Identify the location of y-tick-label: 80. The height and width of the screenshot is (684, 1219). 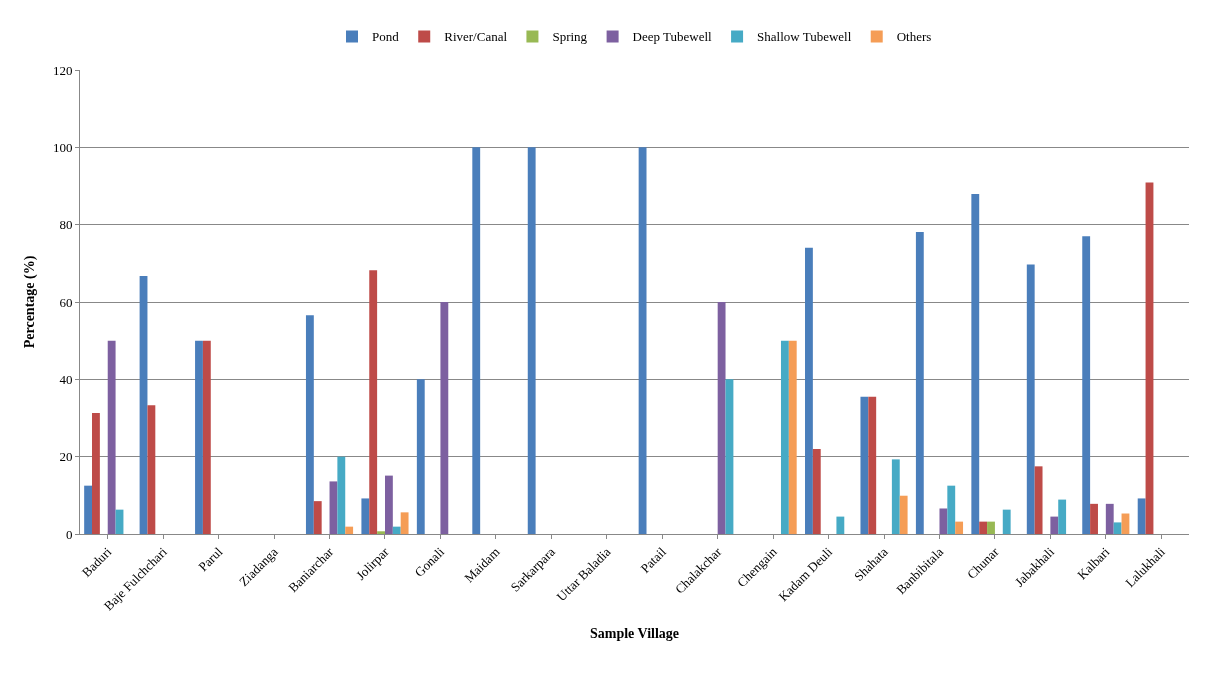
(66, 225).